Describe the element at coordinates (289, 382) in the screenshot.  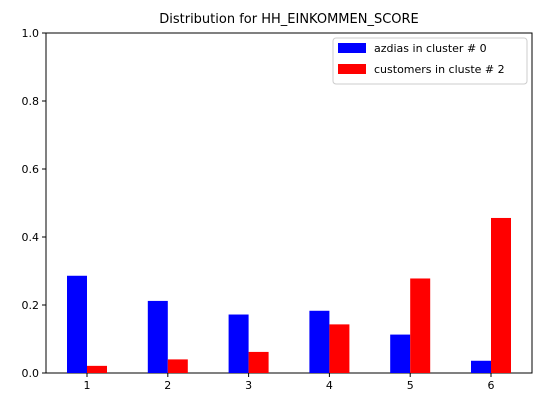
I see `x-axis: 1 2 3 4 5 6` at that location.